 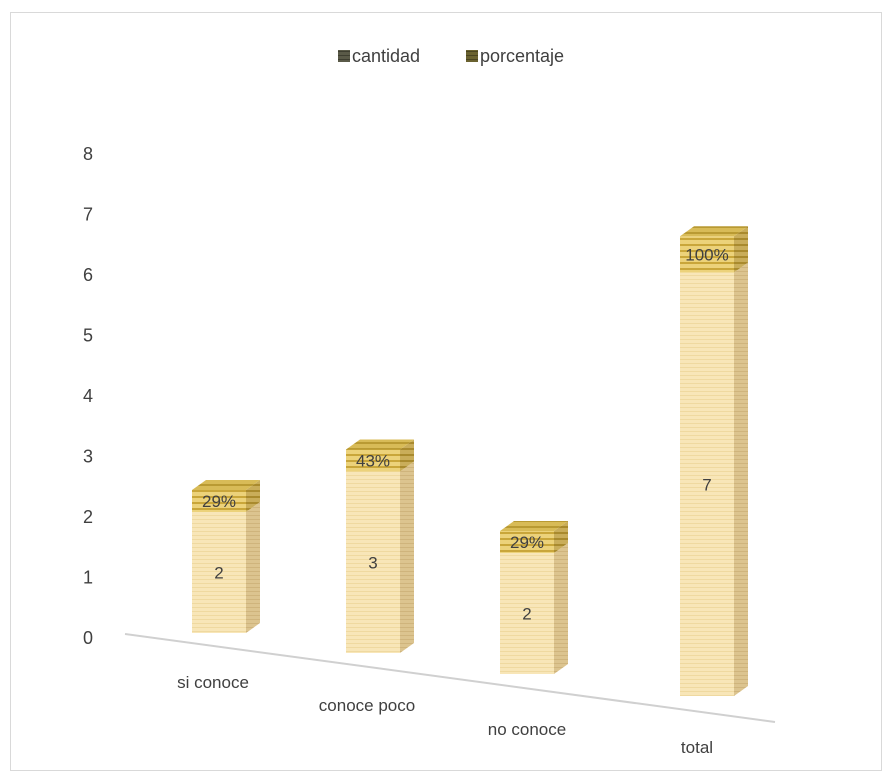 I want to click on category-label: total, so click(x=697, y=747).